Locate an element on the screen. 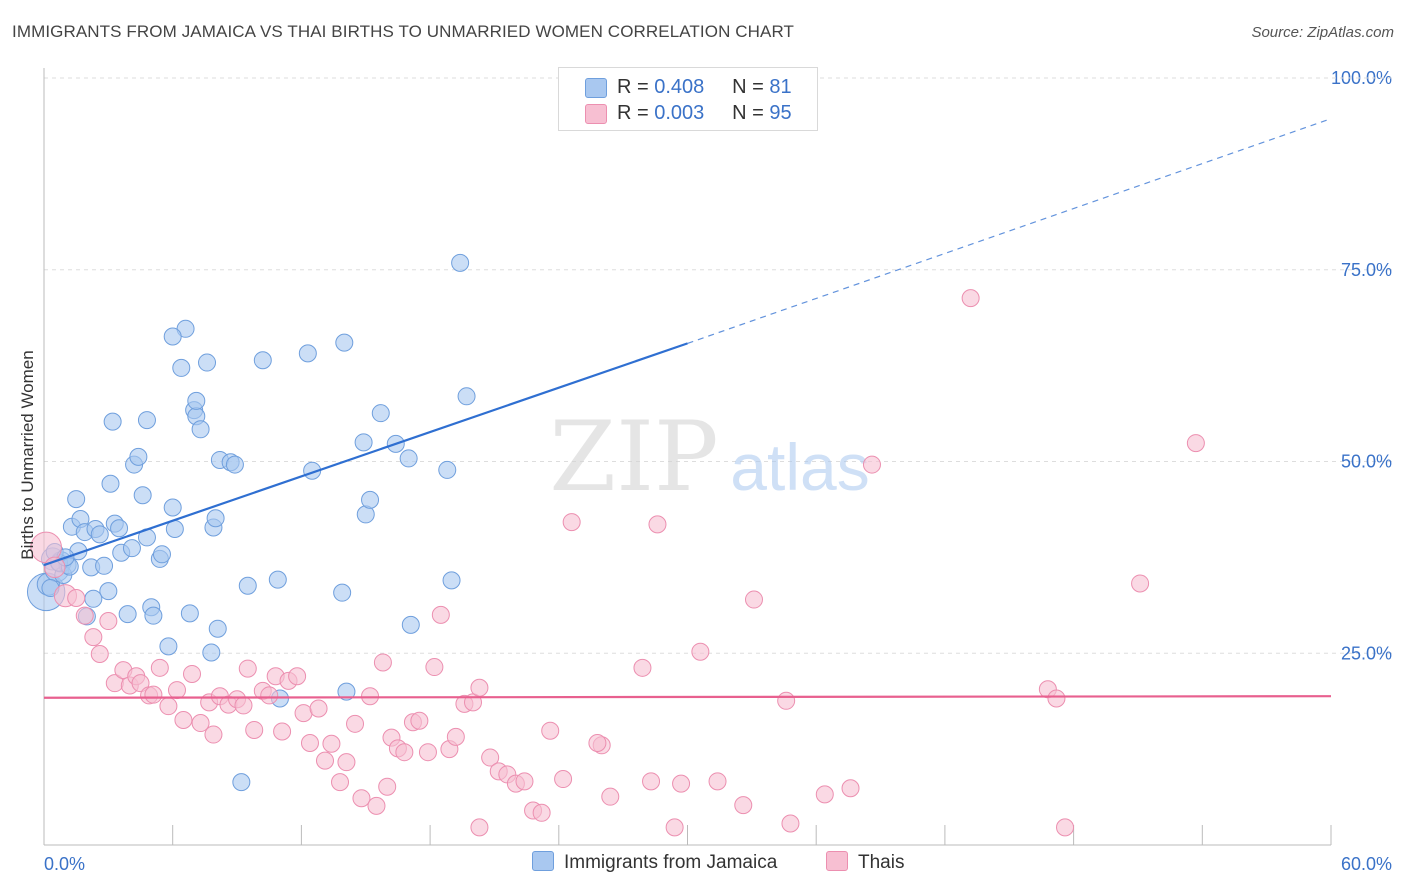 This screenshot has height=892, width=1406. thai-n-value: 95 is located at coordinates (780, 113).